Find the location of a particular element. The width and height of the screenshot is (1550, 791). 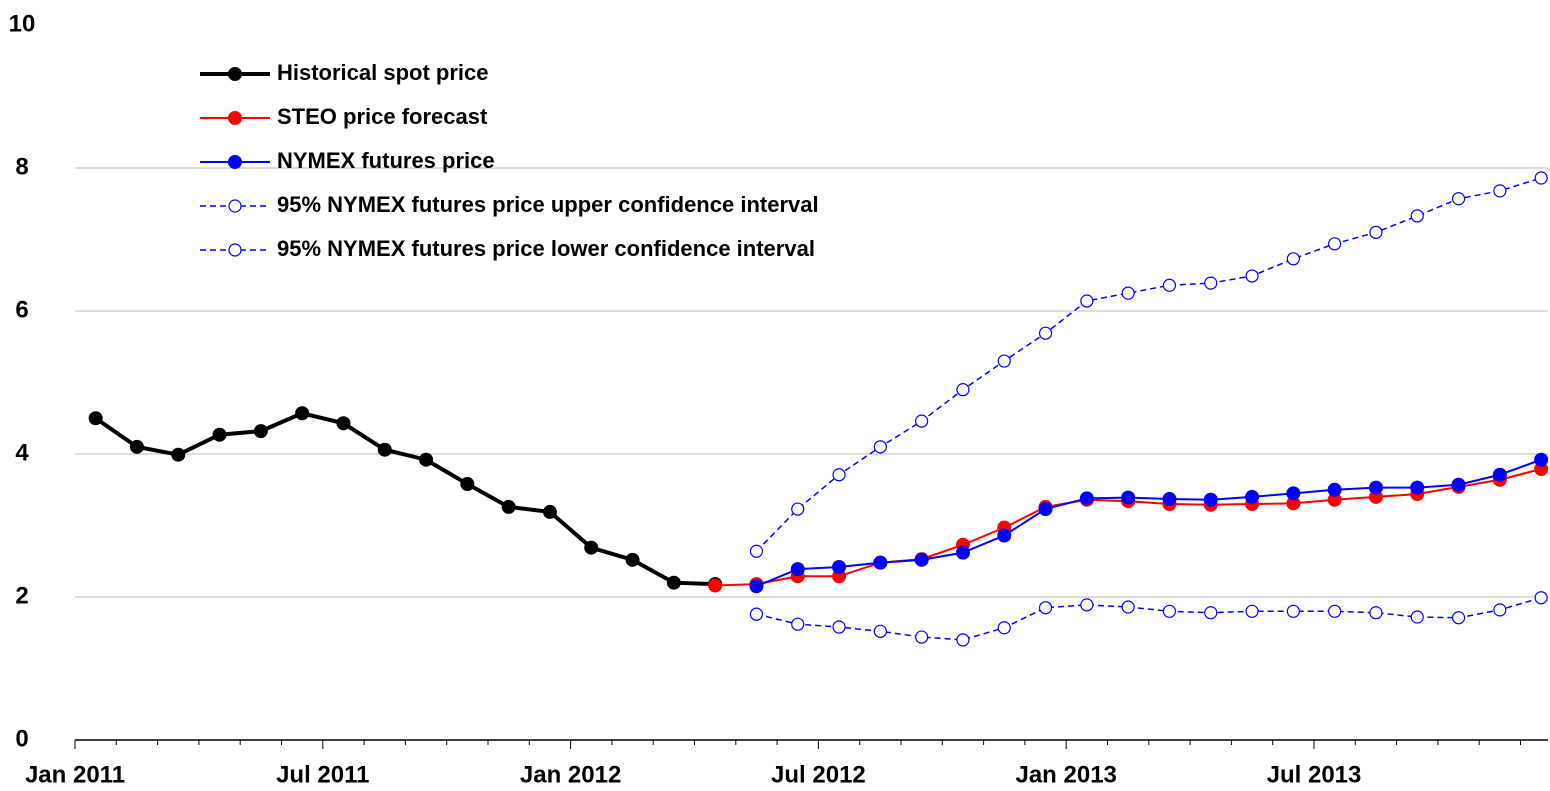

x-tick-label: Jul 2012 is located at coordinates (818, 774).